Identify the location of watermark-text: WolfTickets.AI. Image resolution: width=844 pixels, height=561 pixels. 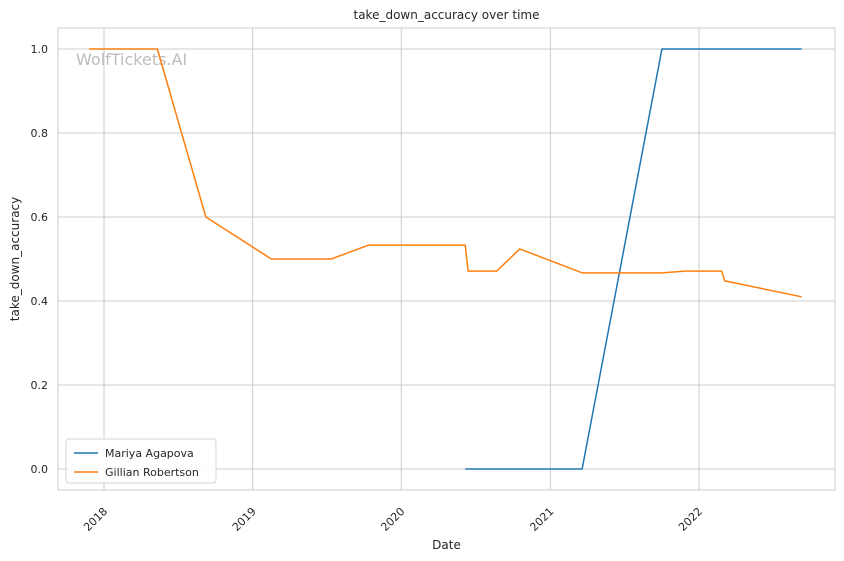
(131, 59).